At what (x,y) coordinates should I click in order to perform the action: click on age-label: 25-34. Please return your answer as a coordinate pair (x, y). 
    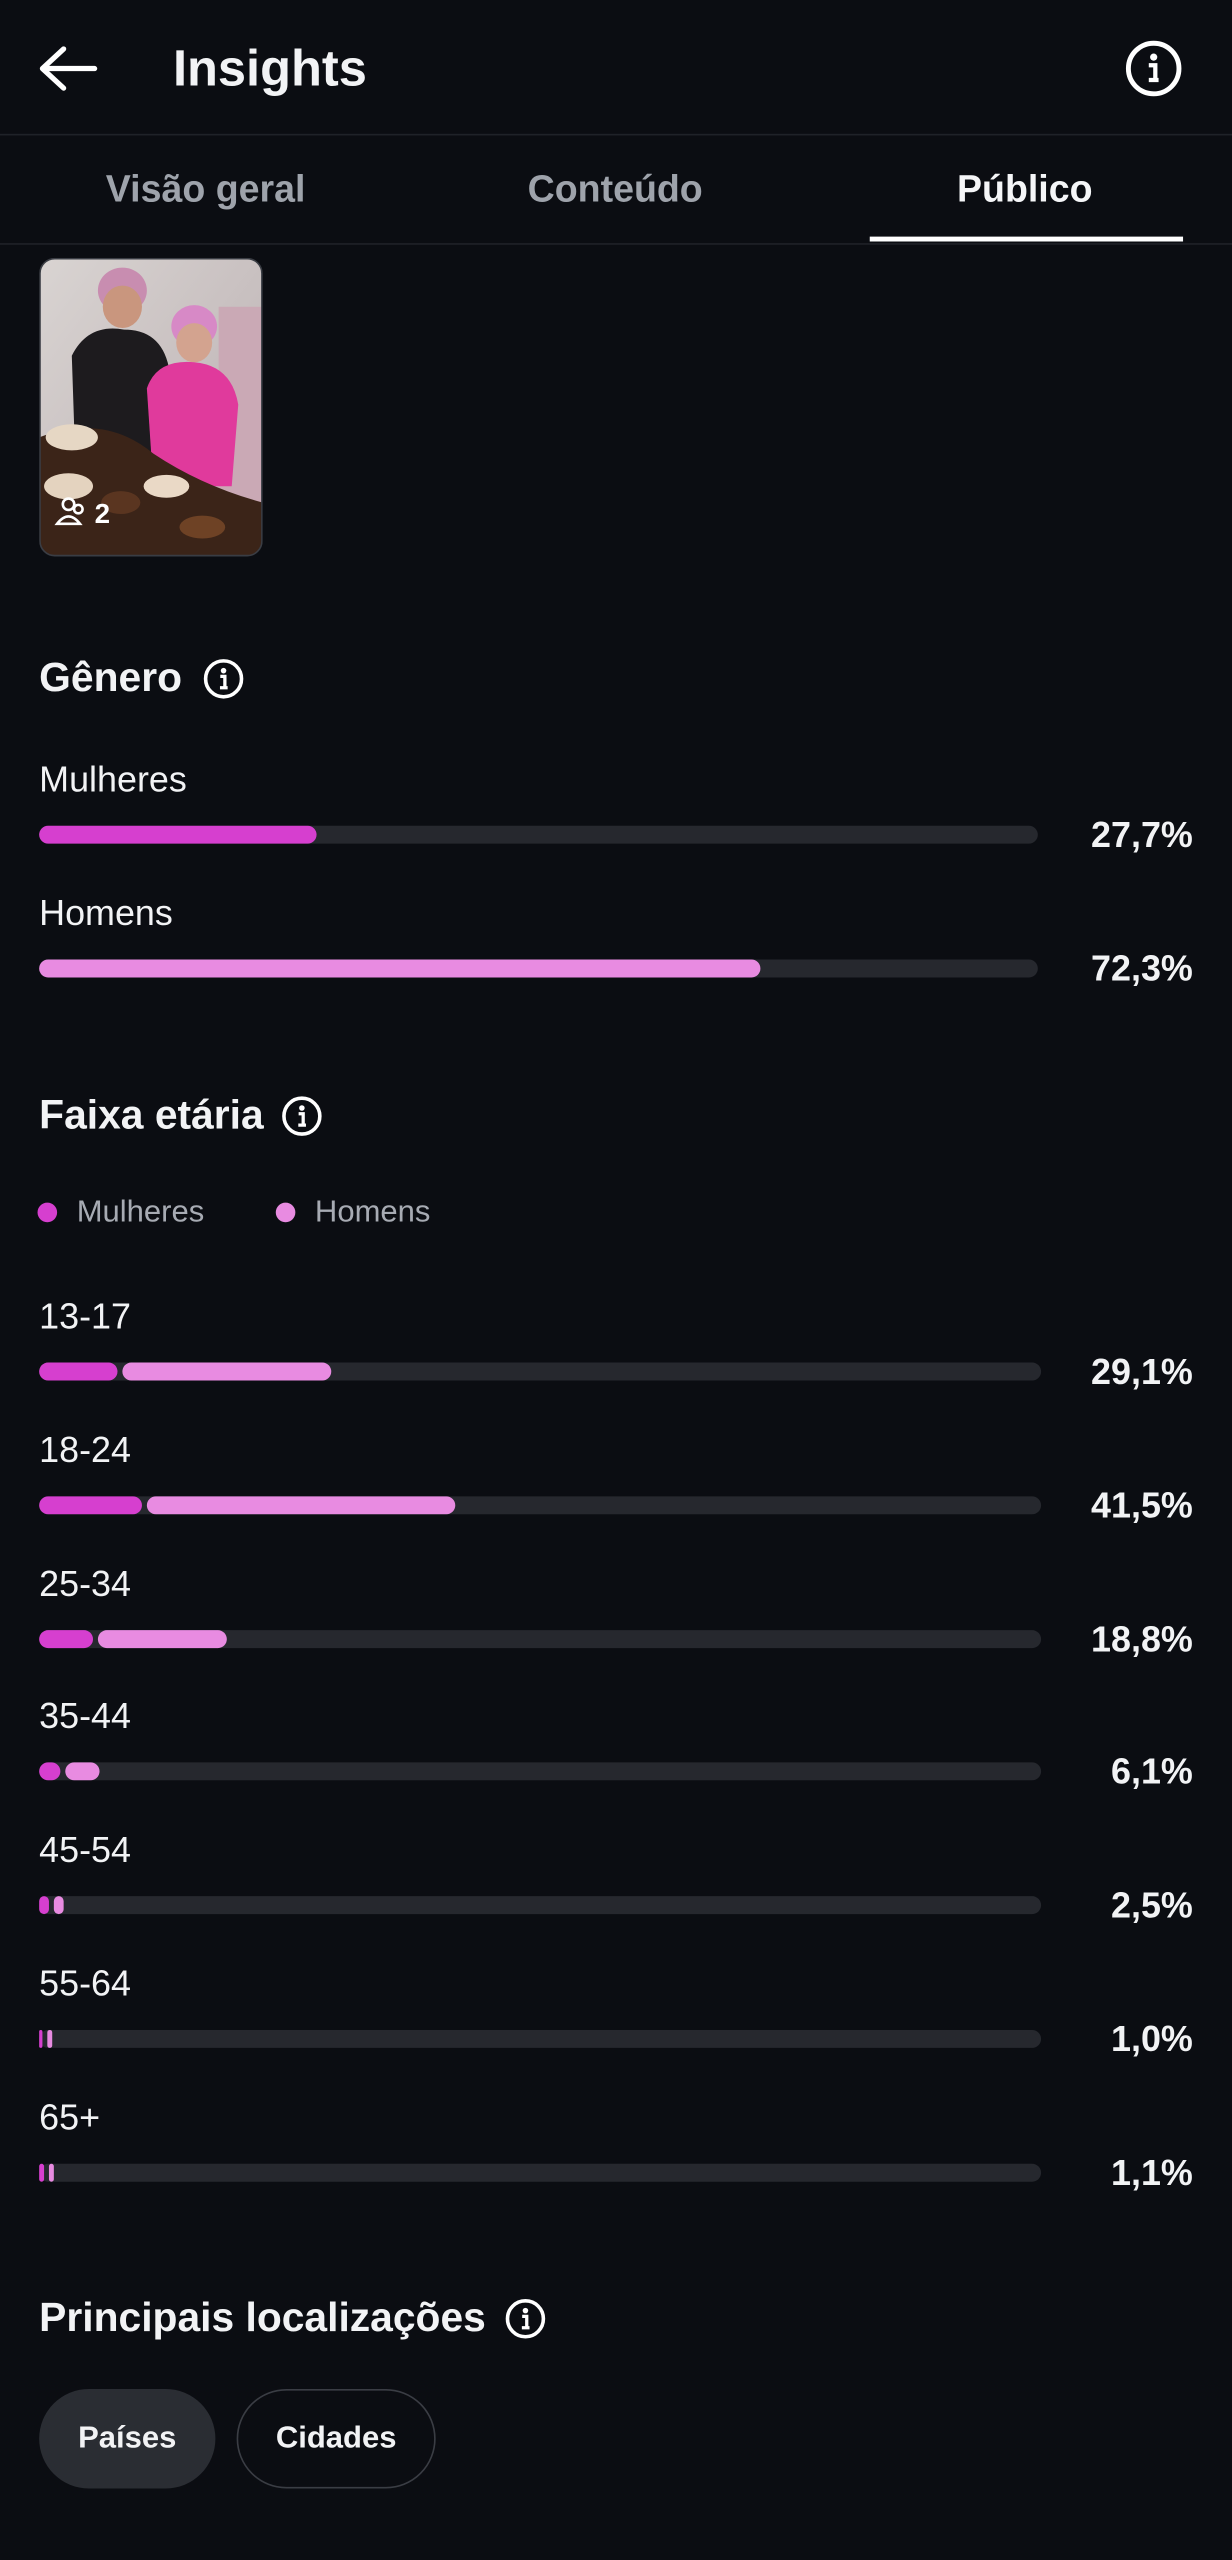
    Looking at the image, I should click on (85, 1583).